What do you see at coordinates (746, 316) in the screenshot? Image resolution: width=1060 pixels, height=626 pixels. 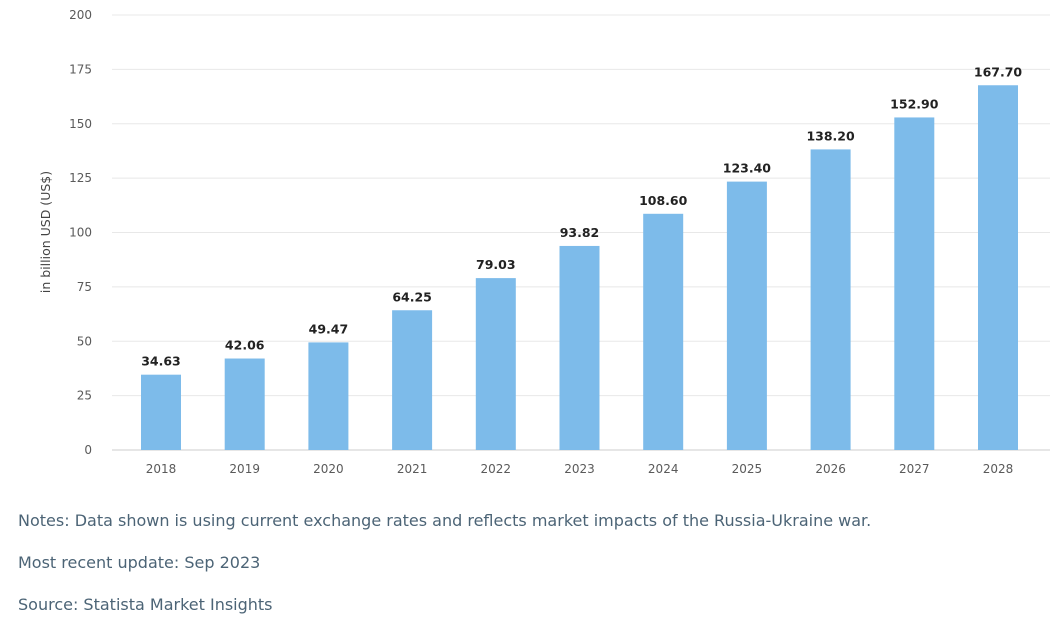 I see `bar-2025` at bounding box center [746, 316].